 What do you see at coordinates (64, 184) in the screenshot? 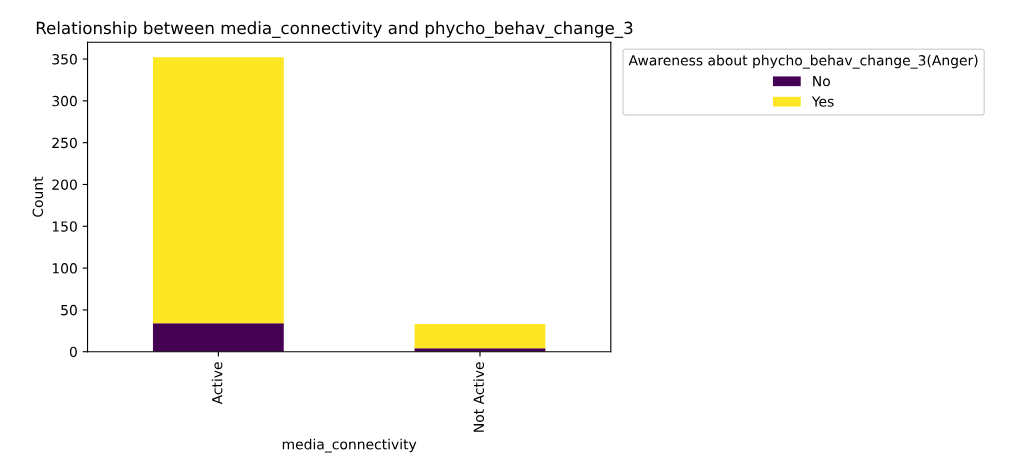
I see `y-tick-label: 200` at bounding box center [64, 184].